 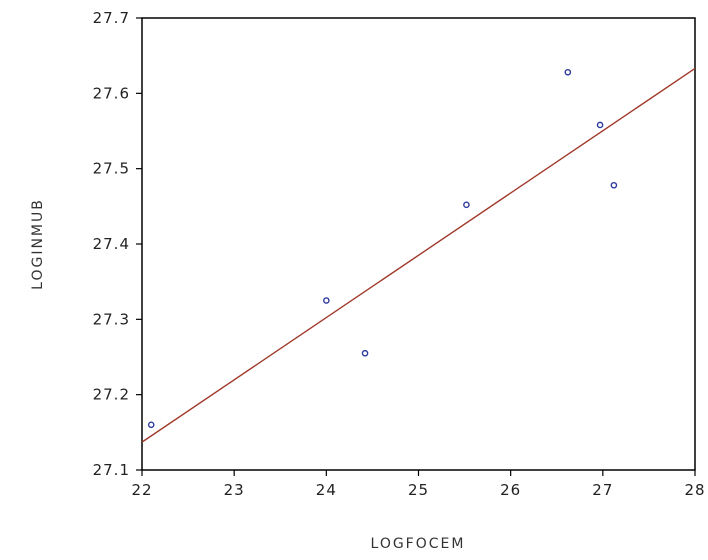 What do you see at coordinates (602, 490) in the screenshot?
I see `x-tick-label: 27` at bounding box center [602, 490].